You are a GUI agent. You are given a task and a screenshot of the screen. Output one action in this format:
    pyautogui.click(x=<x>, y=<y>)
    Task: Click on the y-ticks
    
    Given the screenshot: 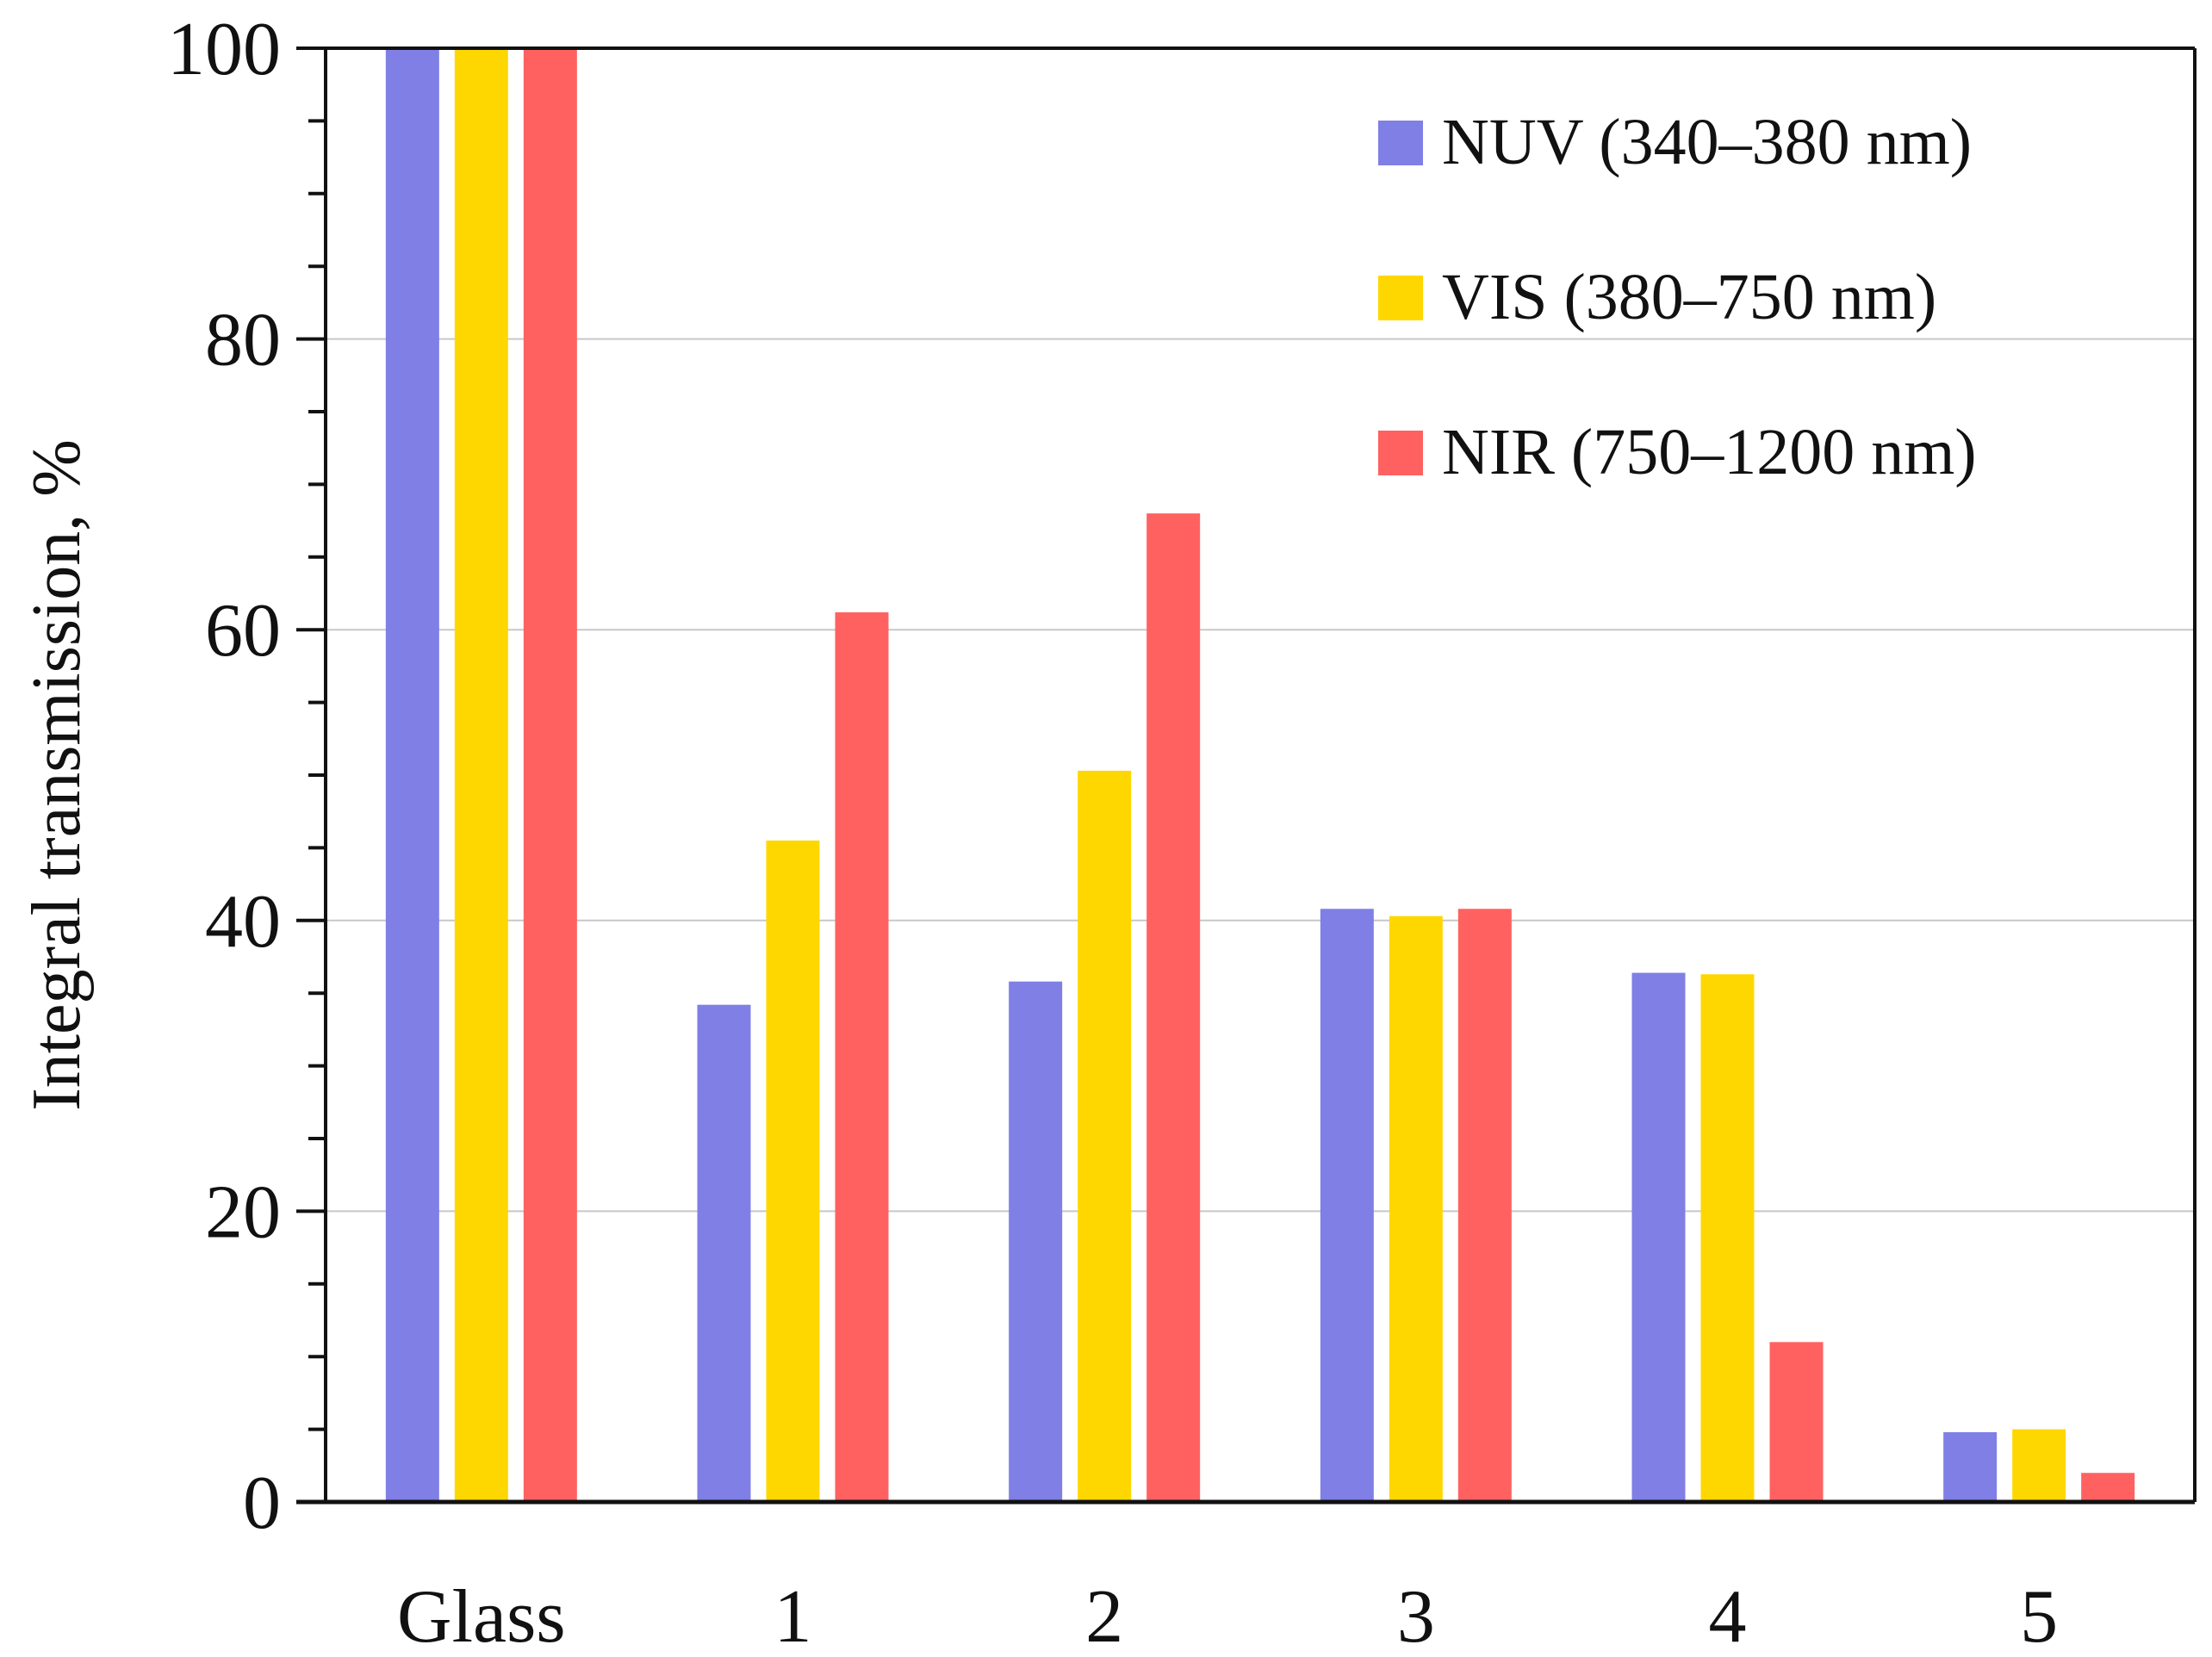 What is the action you would take?
    pyautogui.click(x=311, y=739)
    